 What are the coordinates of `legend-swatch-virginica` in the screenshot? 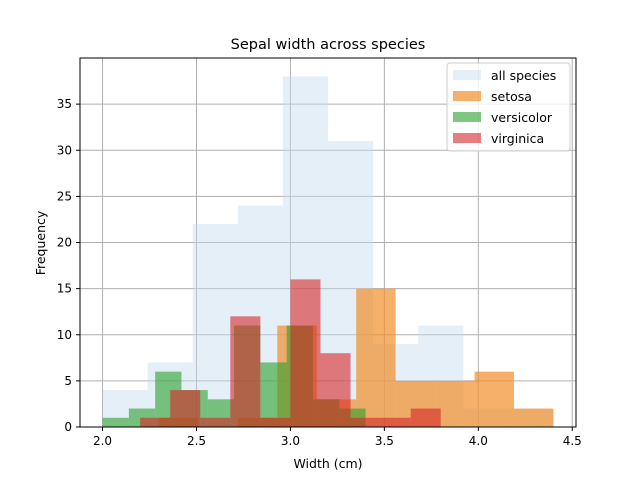 It's located at (467, 138).